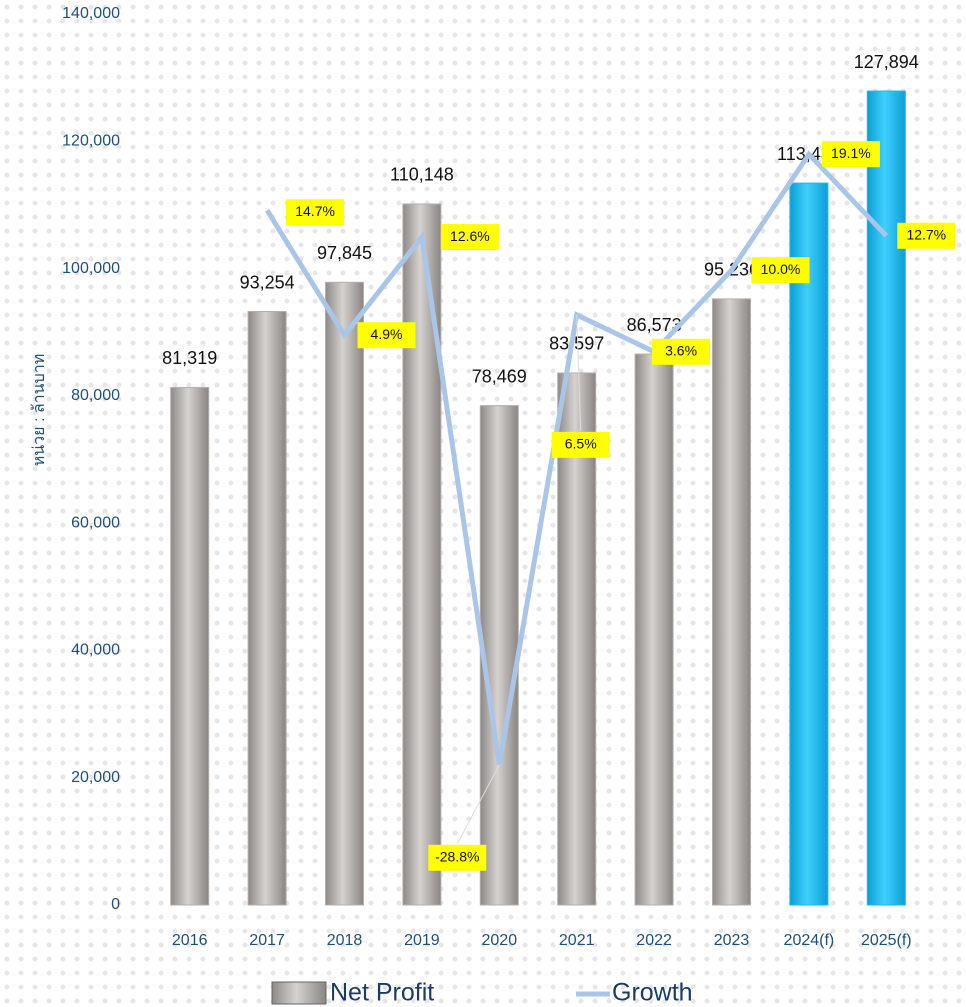 This screenshot has height=1007, width=966. I want to click on growth-value-label: 12.6%, so click(470, 236).